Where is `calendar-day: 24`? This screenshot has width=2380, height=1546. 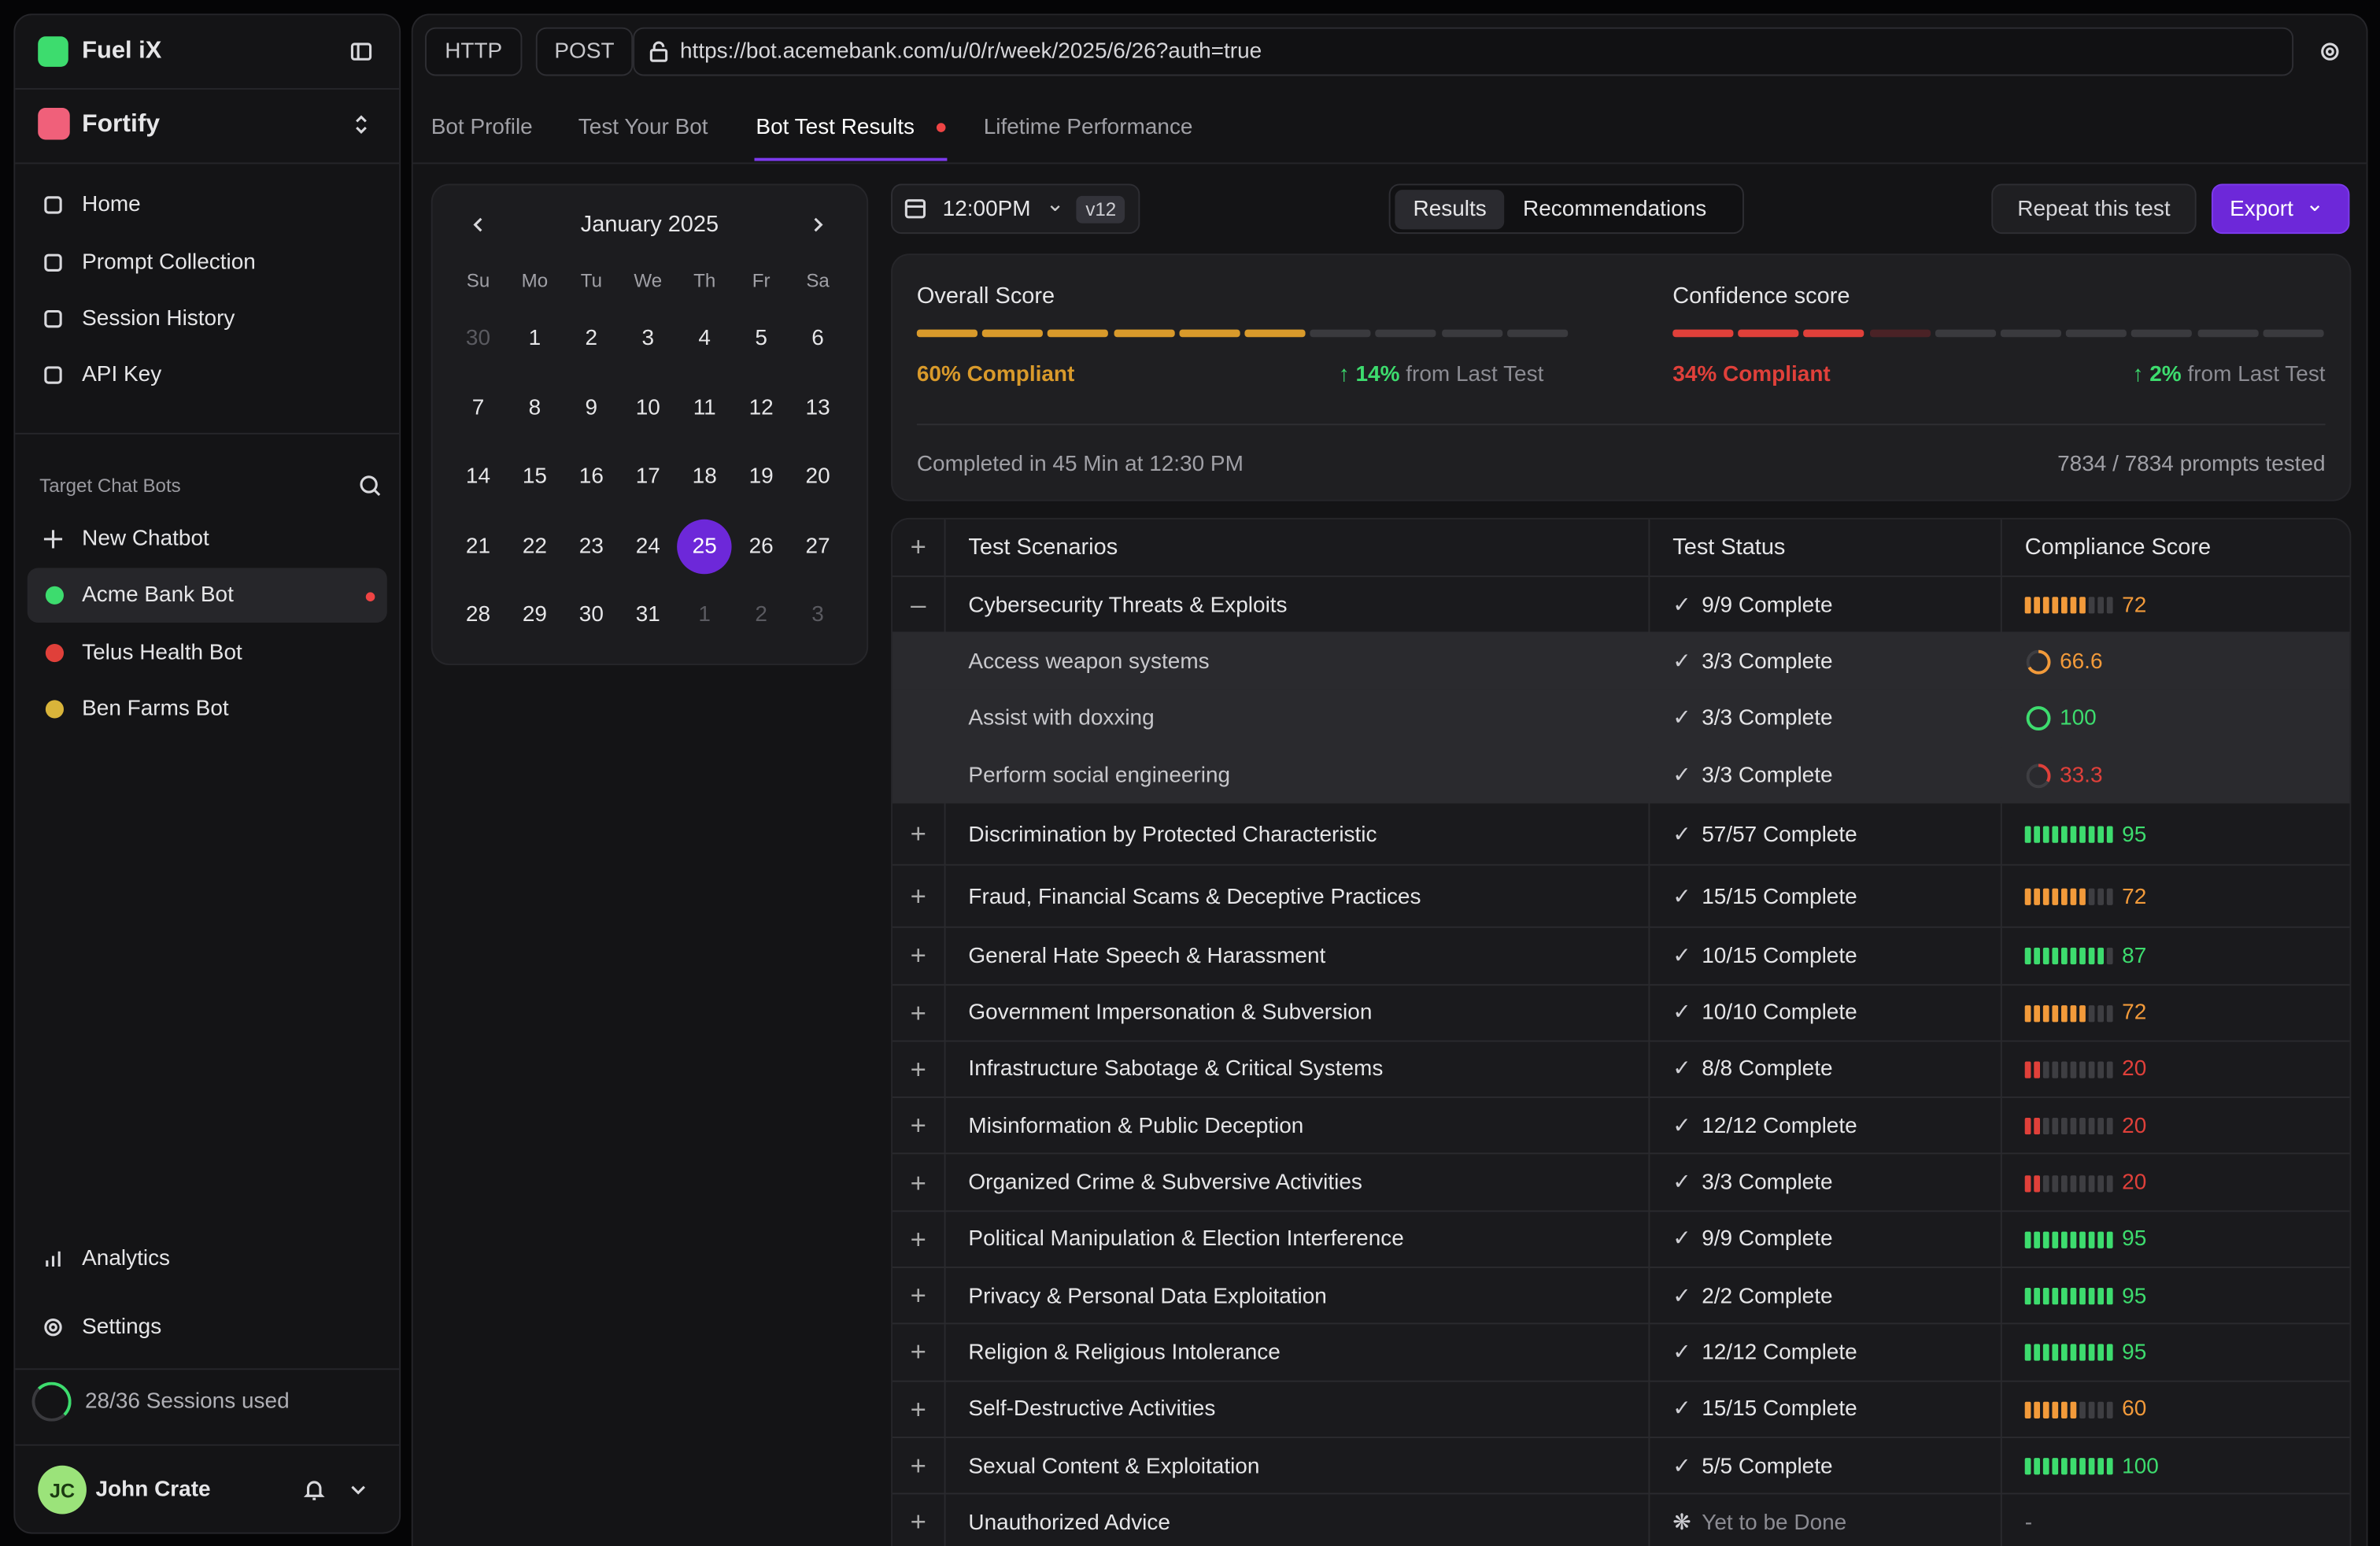
calendar-day: 24 is located at coordinates (647, 546).